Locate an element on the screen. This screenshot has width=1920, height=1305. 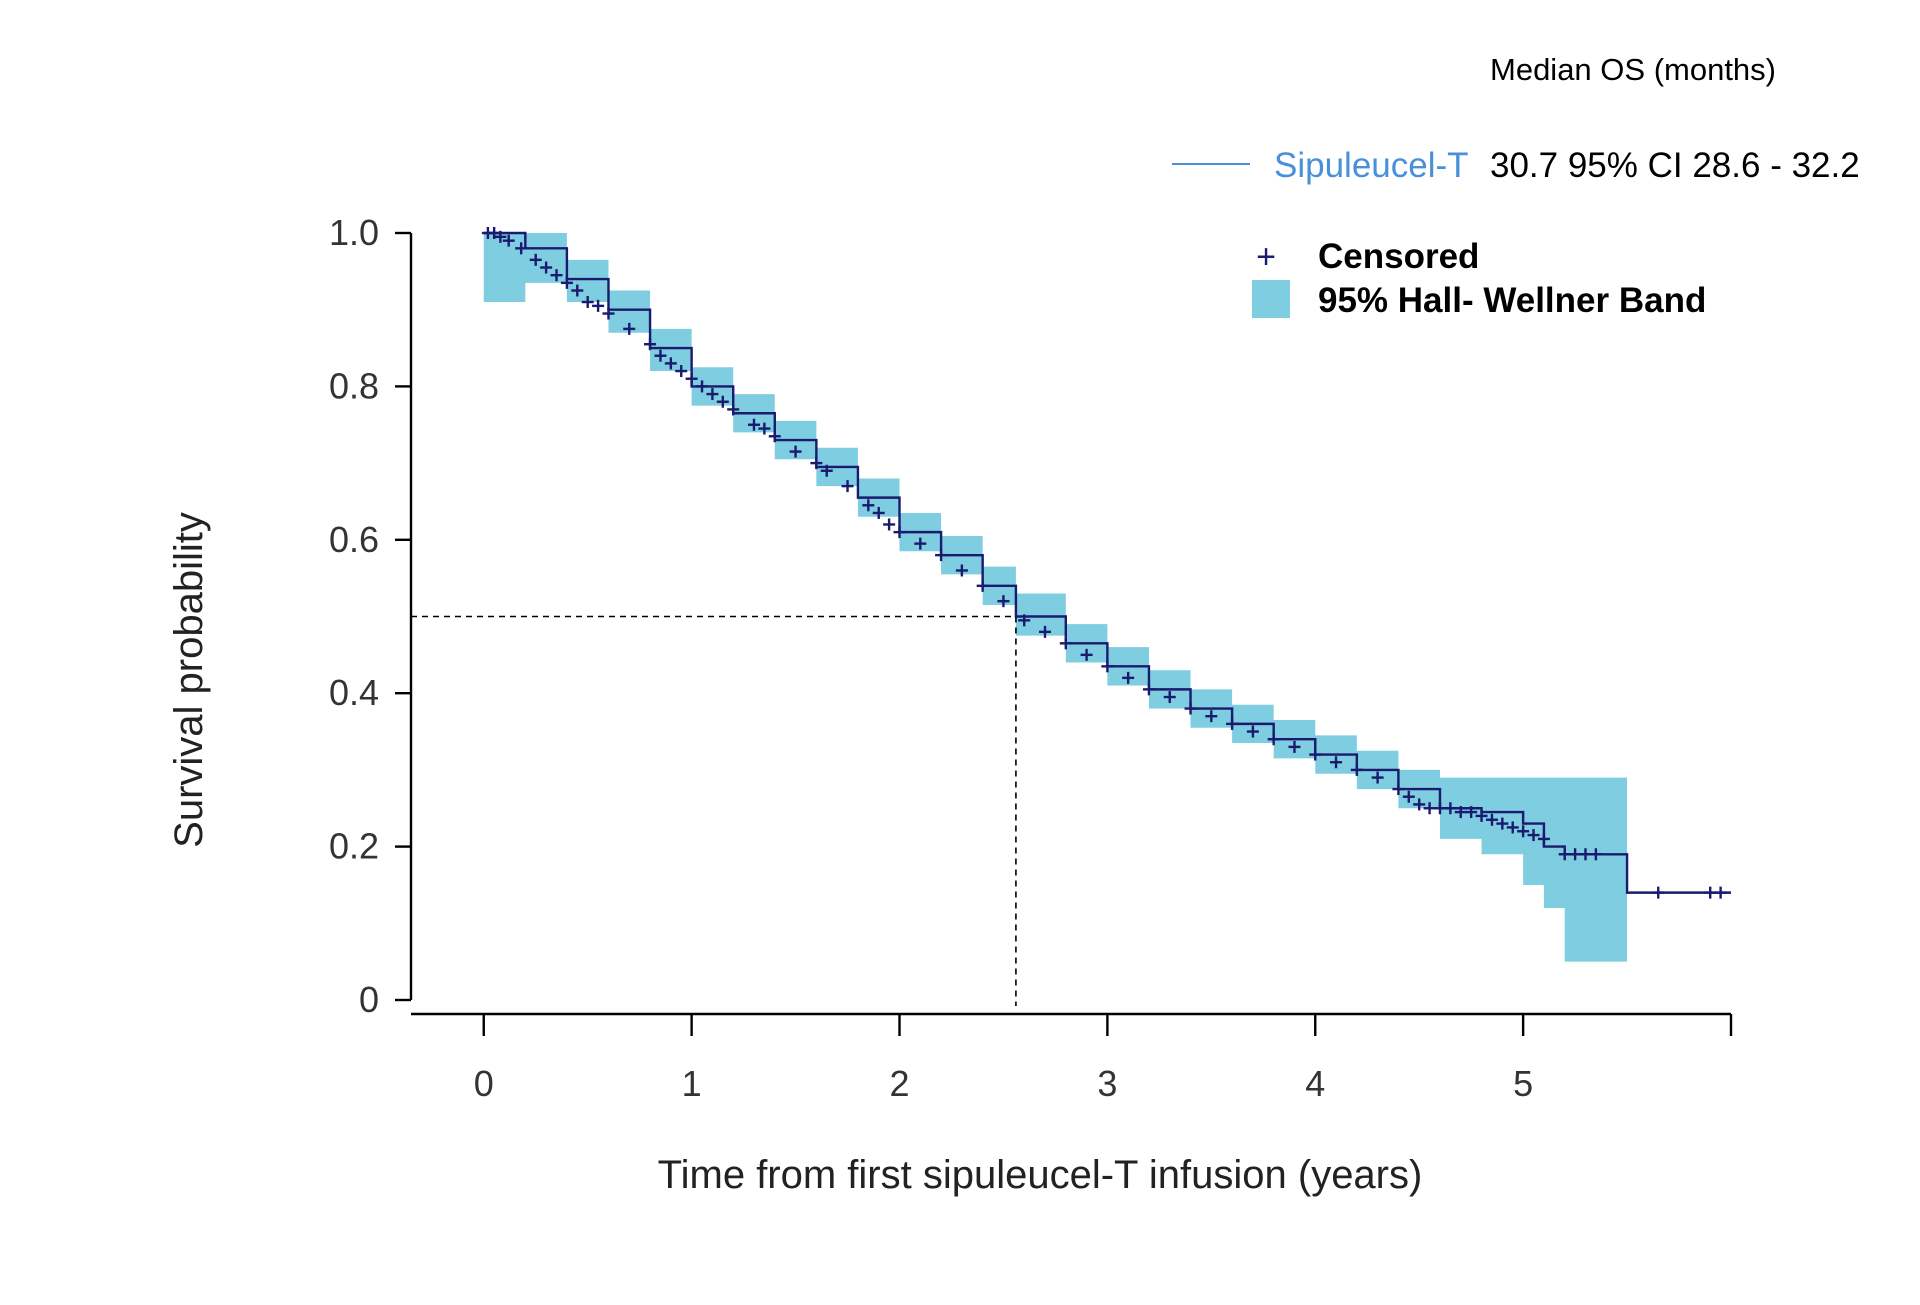
legend-header: Median OS (months) is located at coordinates (1633, 69).